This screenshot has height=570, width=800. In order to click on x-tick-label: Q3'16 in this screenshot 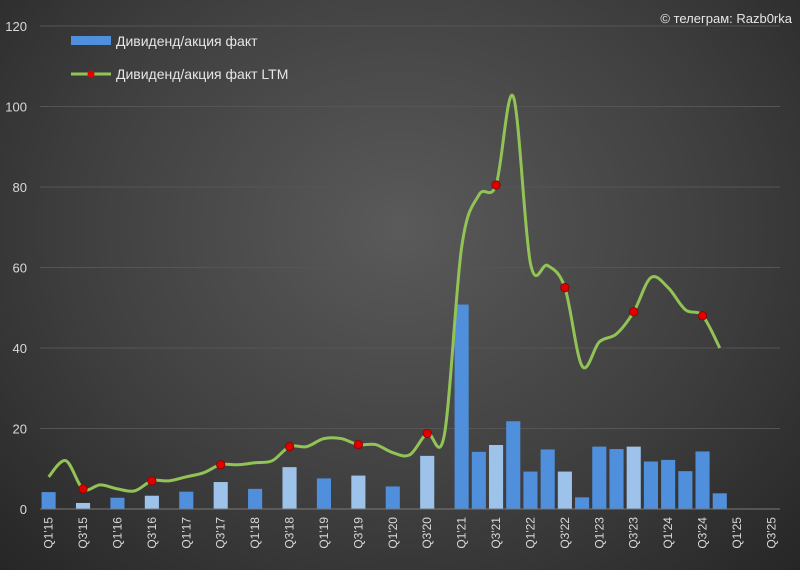, I will do `click(152, 533)`.